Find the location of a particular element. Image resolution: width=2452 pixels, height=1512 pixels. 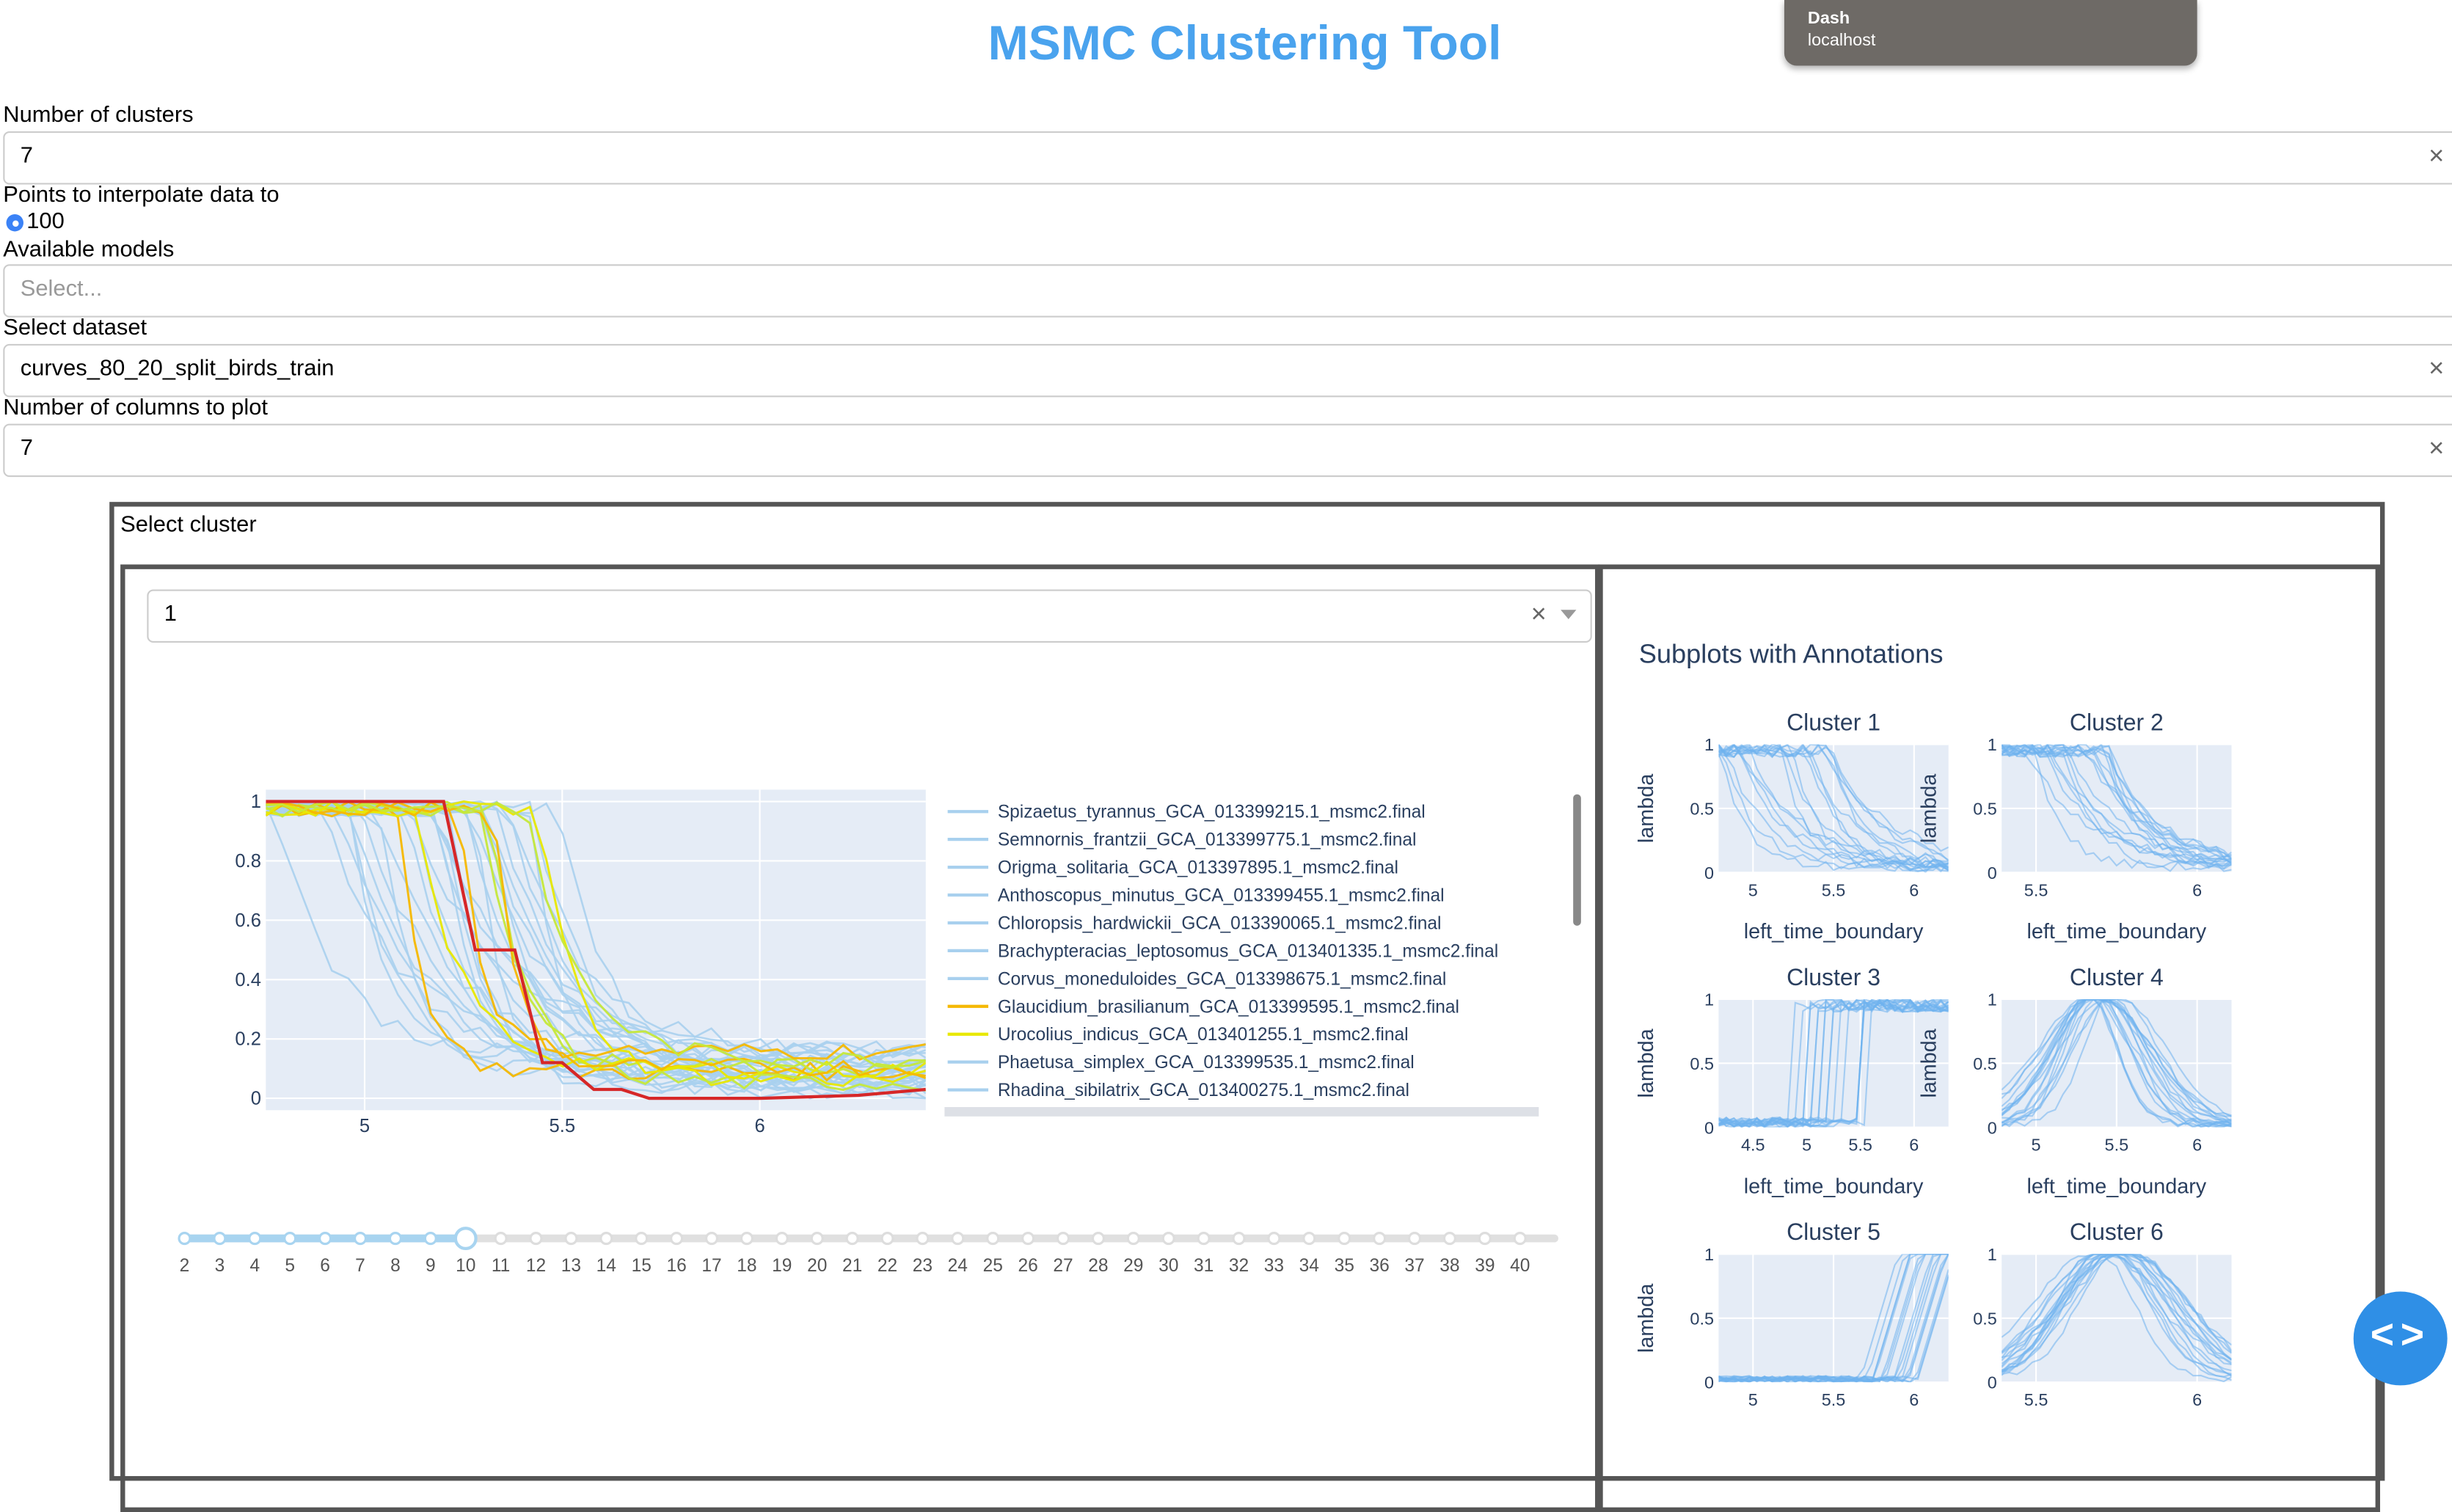

num-clusters-input: 7 × is located at coordinates (1228, 158).